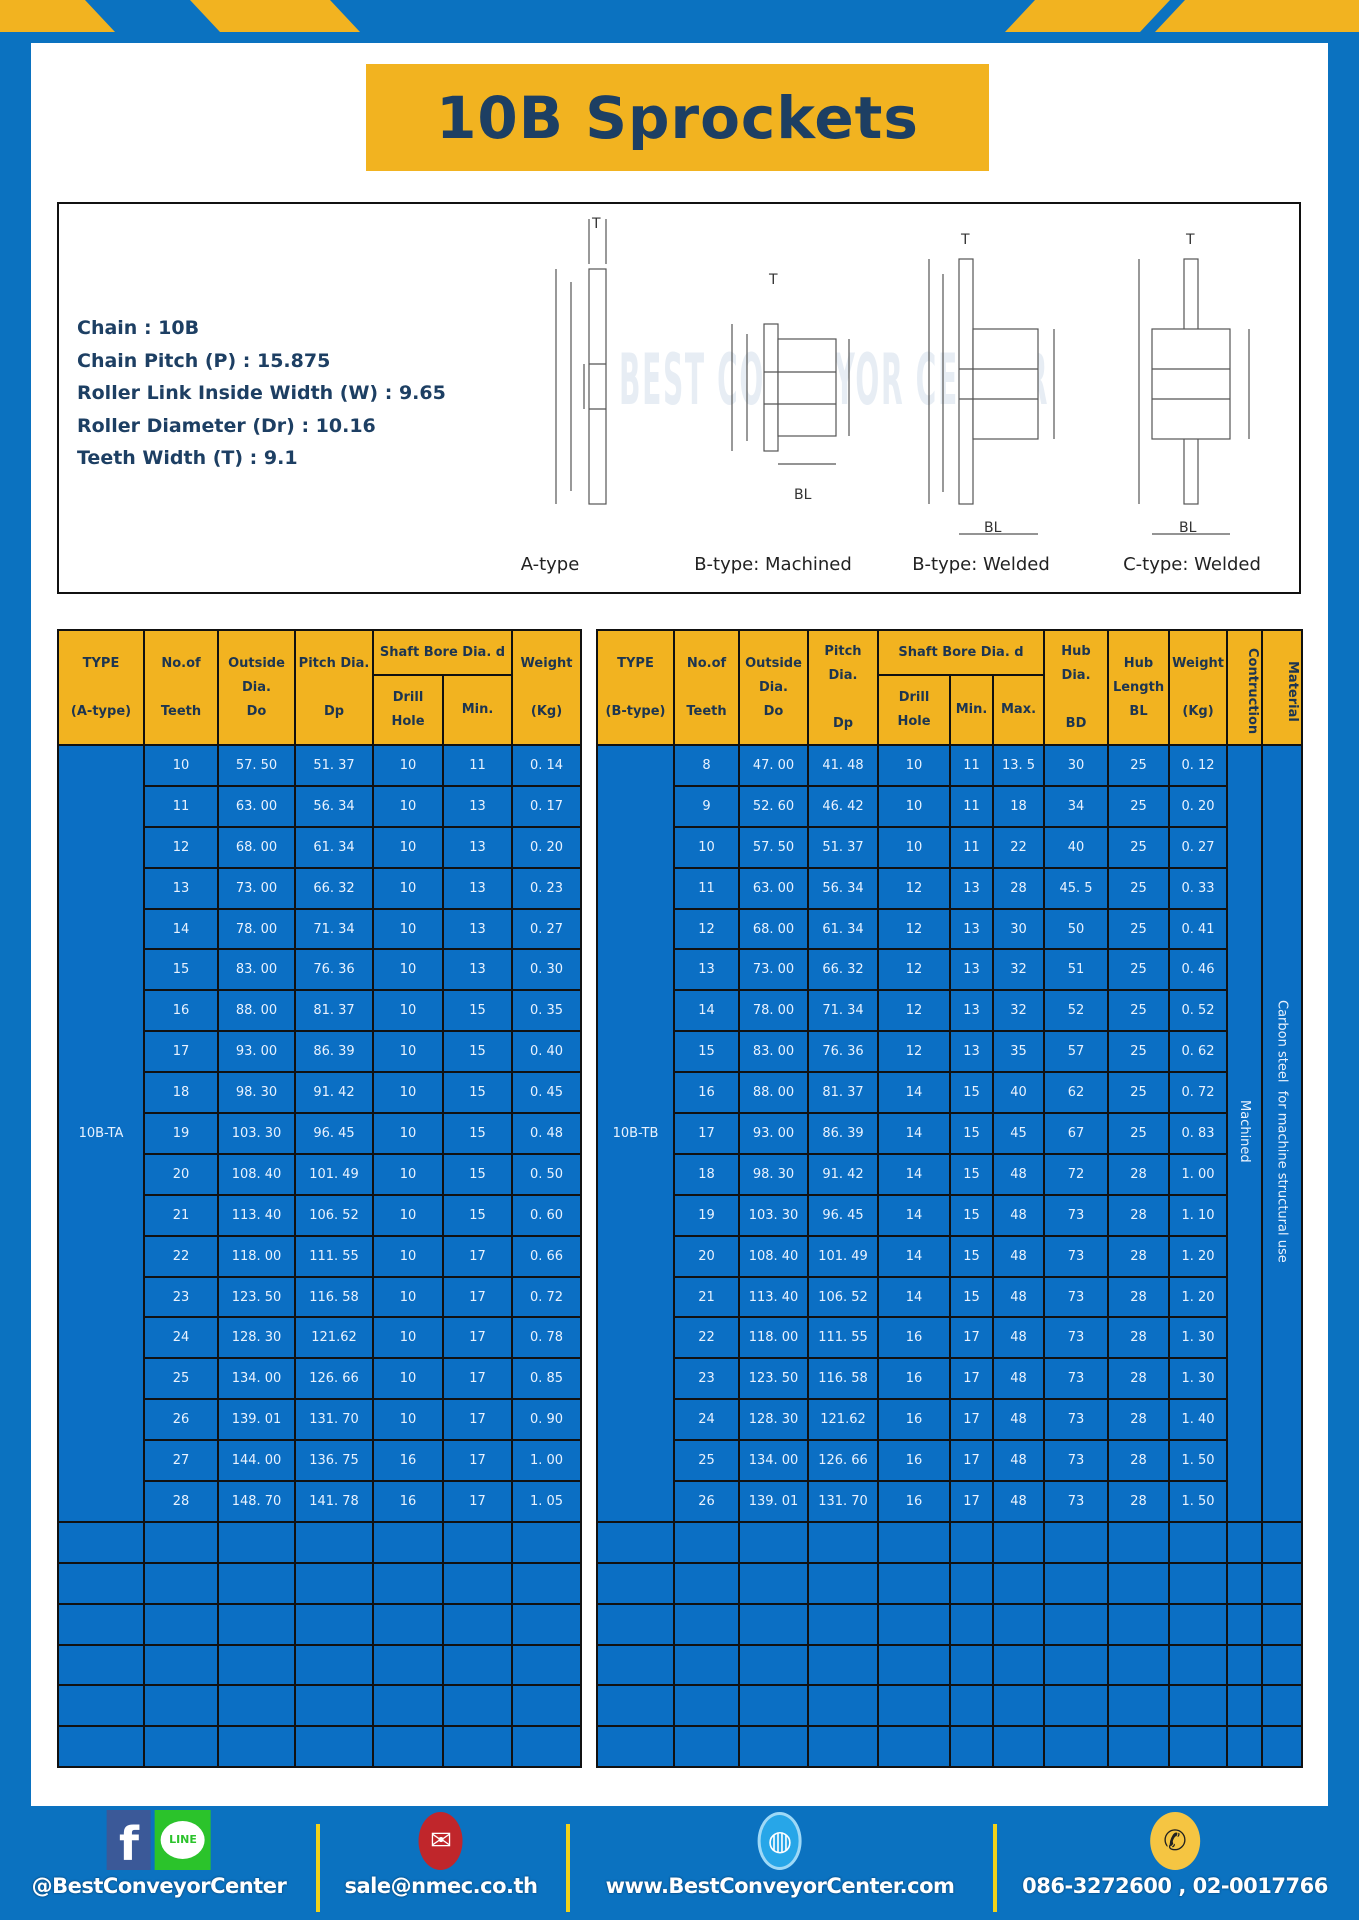 The height and width of the screenshot is (1920, 1359). What do you see at coordinates (320, 1133) in the screenshot?
I see `table-row: 19 103. 30 96. 45 10 15 0. 48` at bounding box center [320, 1133].